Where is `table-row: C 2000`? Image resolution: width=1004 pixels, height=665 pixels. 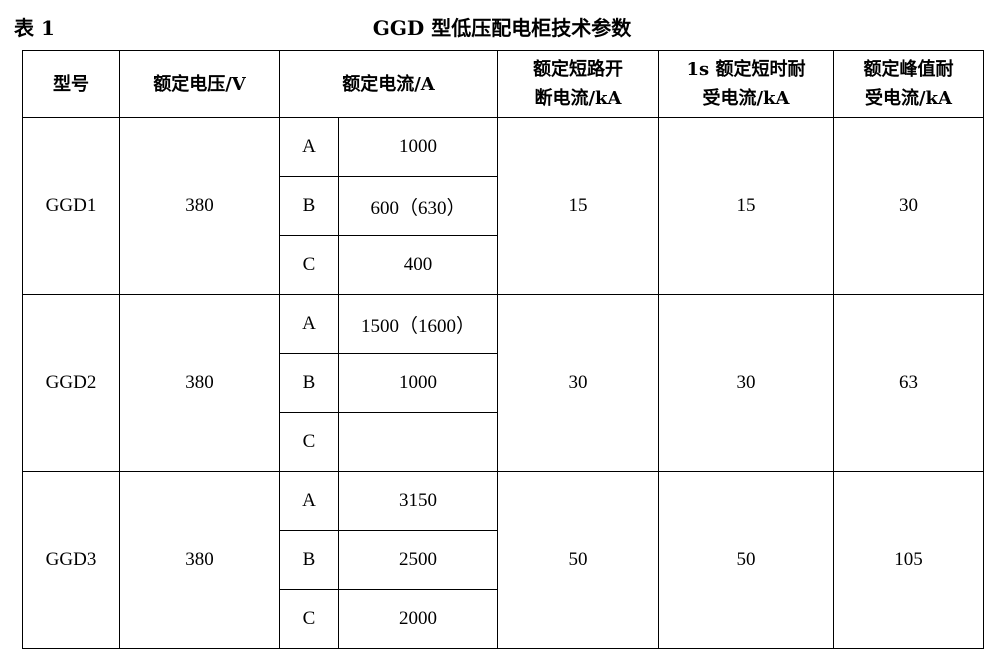 table-row: C 2000 is located at coordinates (503, 619).